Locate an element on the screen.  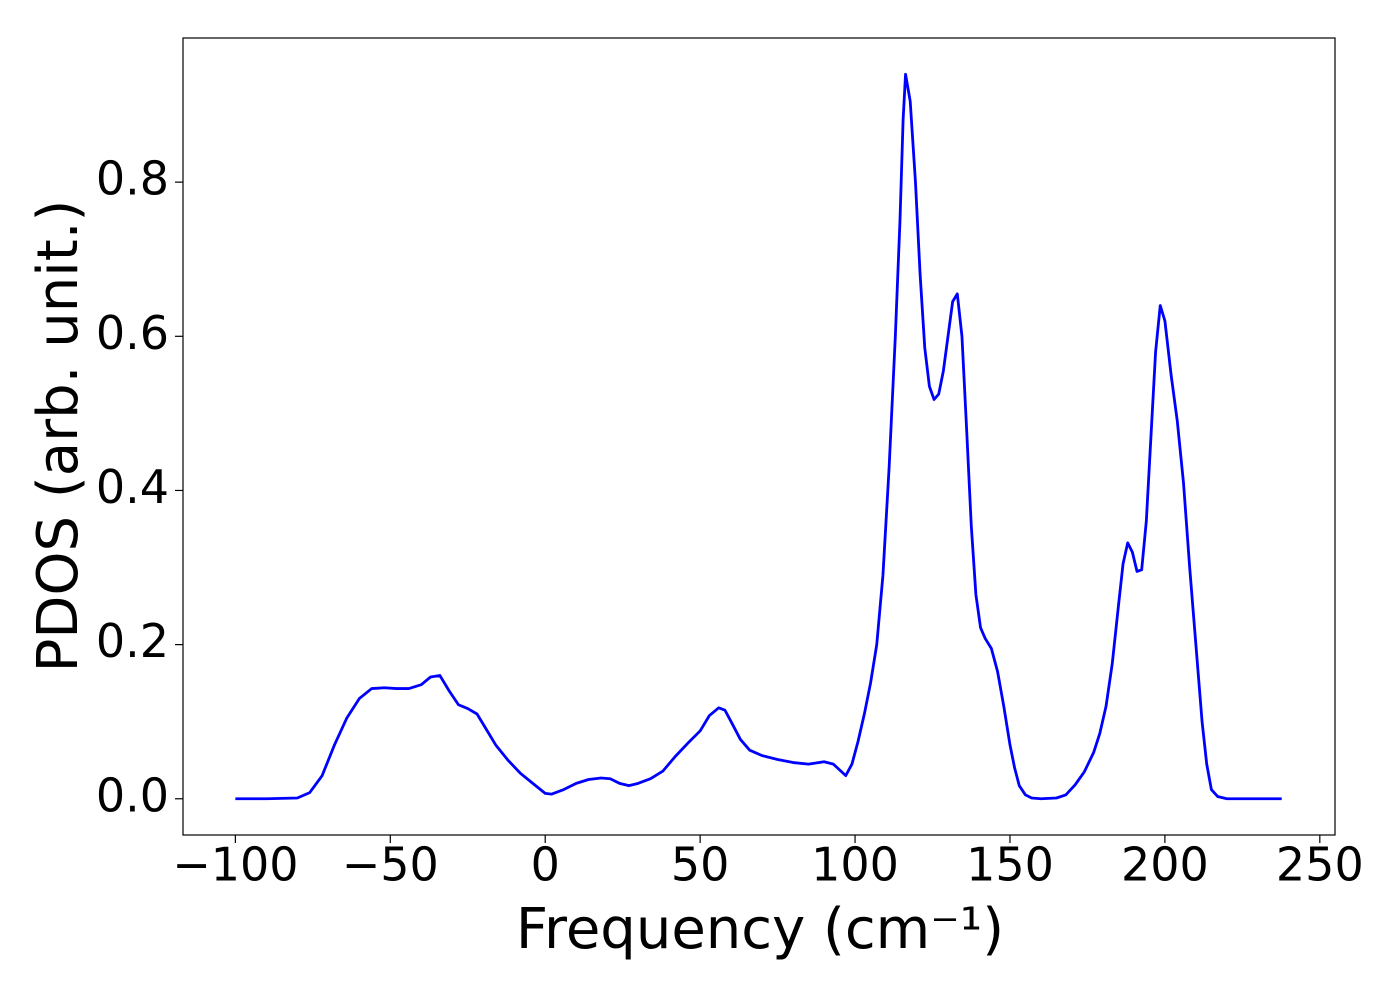
x-axis-label: Frequency (cm⁻¹) is located at coordinates (760, 929).